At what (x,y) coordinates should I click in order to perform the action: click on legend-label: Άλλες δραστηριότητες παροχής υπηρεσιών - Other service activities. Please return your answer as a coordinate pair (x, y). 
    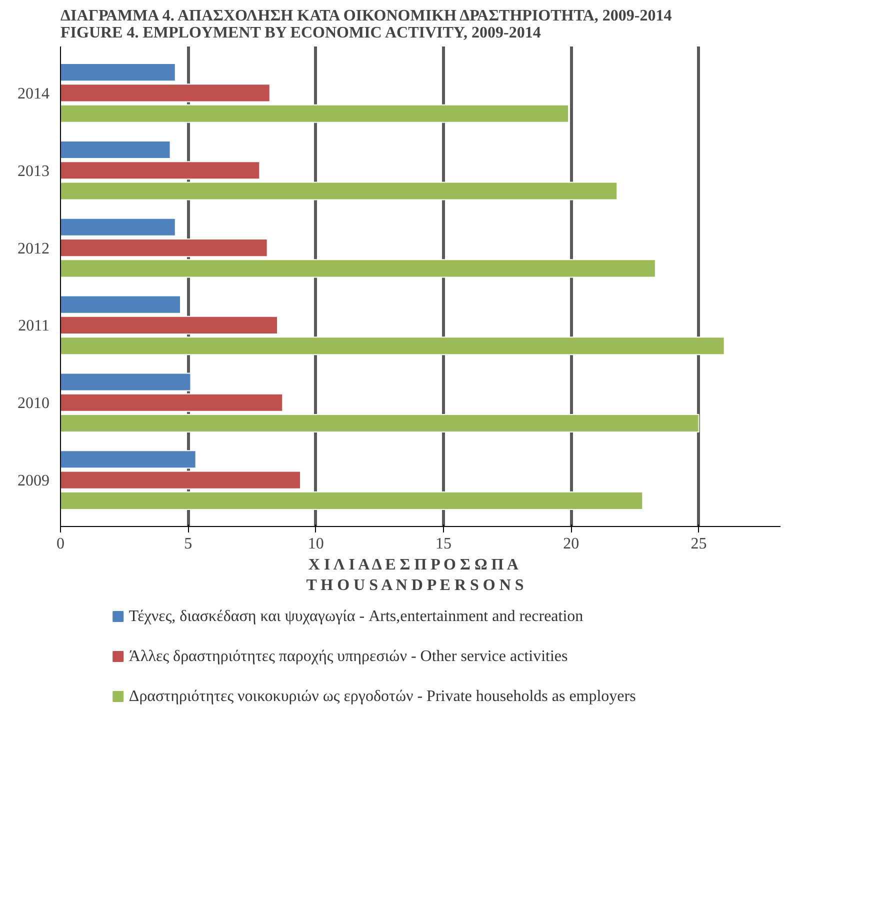
    Looking at the image, I should click on (348, 656).